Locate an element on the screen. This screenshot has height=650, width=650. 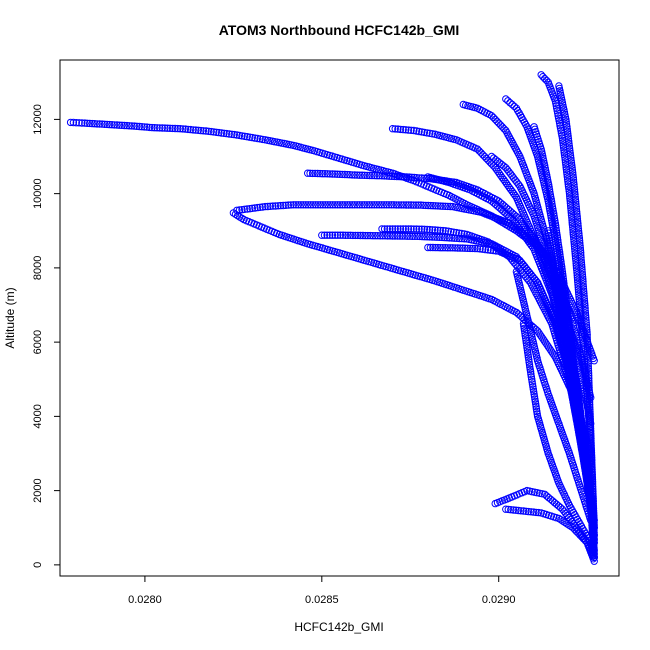
x-tick-label: 0.0280 is located at coordinates (145, 600).